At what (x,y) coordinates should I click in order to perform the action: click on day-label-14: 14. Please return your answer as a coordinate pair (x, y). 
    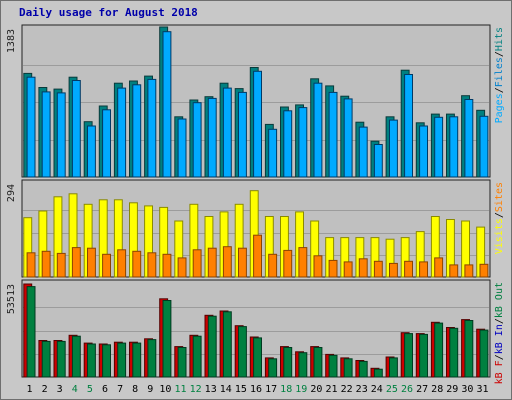
    Looking at the image, I should click on (226, 389).